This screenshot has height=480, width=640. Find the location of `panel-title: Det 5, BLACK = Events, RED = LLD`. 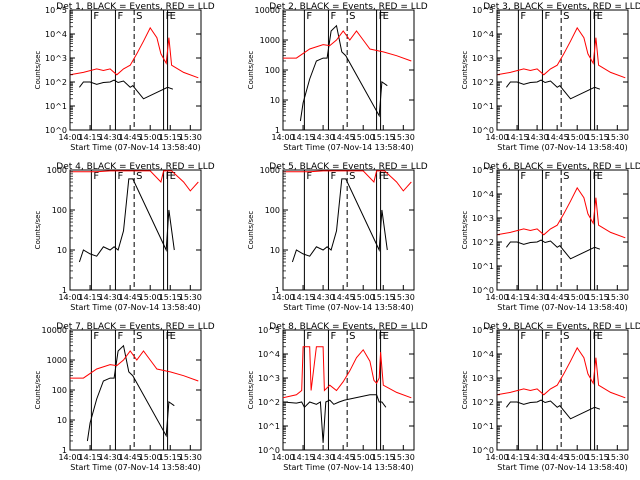

panel-title: Det 5, BLACK = Events, RED = LLD is located at coordinates (348, 167).